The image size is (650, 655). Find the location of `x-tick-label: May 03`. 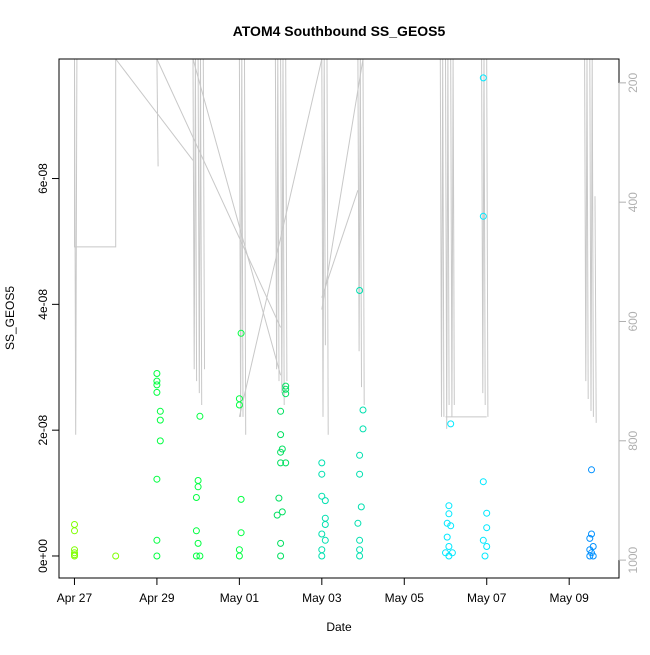

x-tick-label: May 03 is located at coordinates (322, 598).